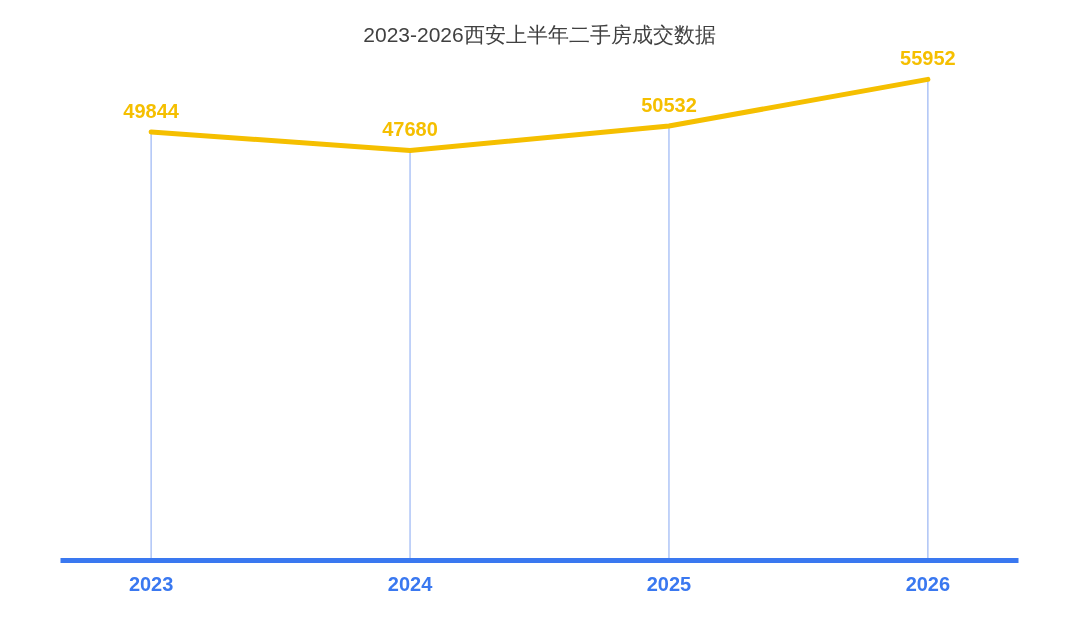 Image resolution: width=1080 pixels, height=639 pixels. Describe the element at coordinates (151, 583) in the screenshot. I see `x-tick-label: 2023` at that location.